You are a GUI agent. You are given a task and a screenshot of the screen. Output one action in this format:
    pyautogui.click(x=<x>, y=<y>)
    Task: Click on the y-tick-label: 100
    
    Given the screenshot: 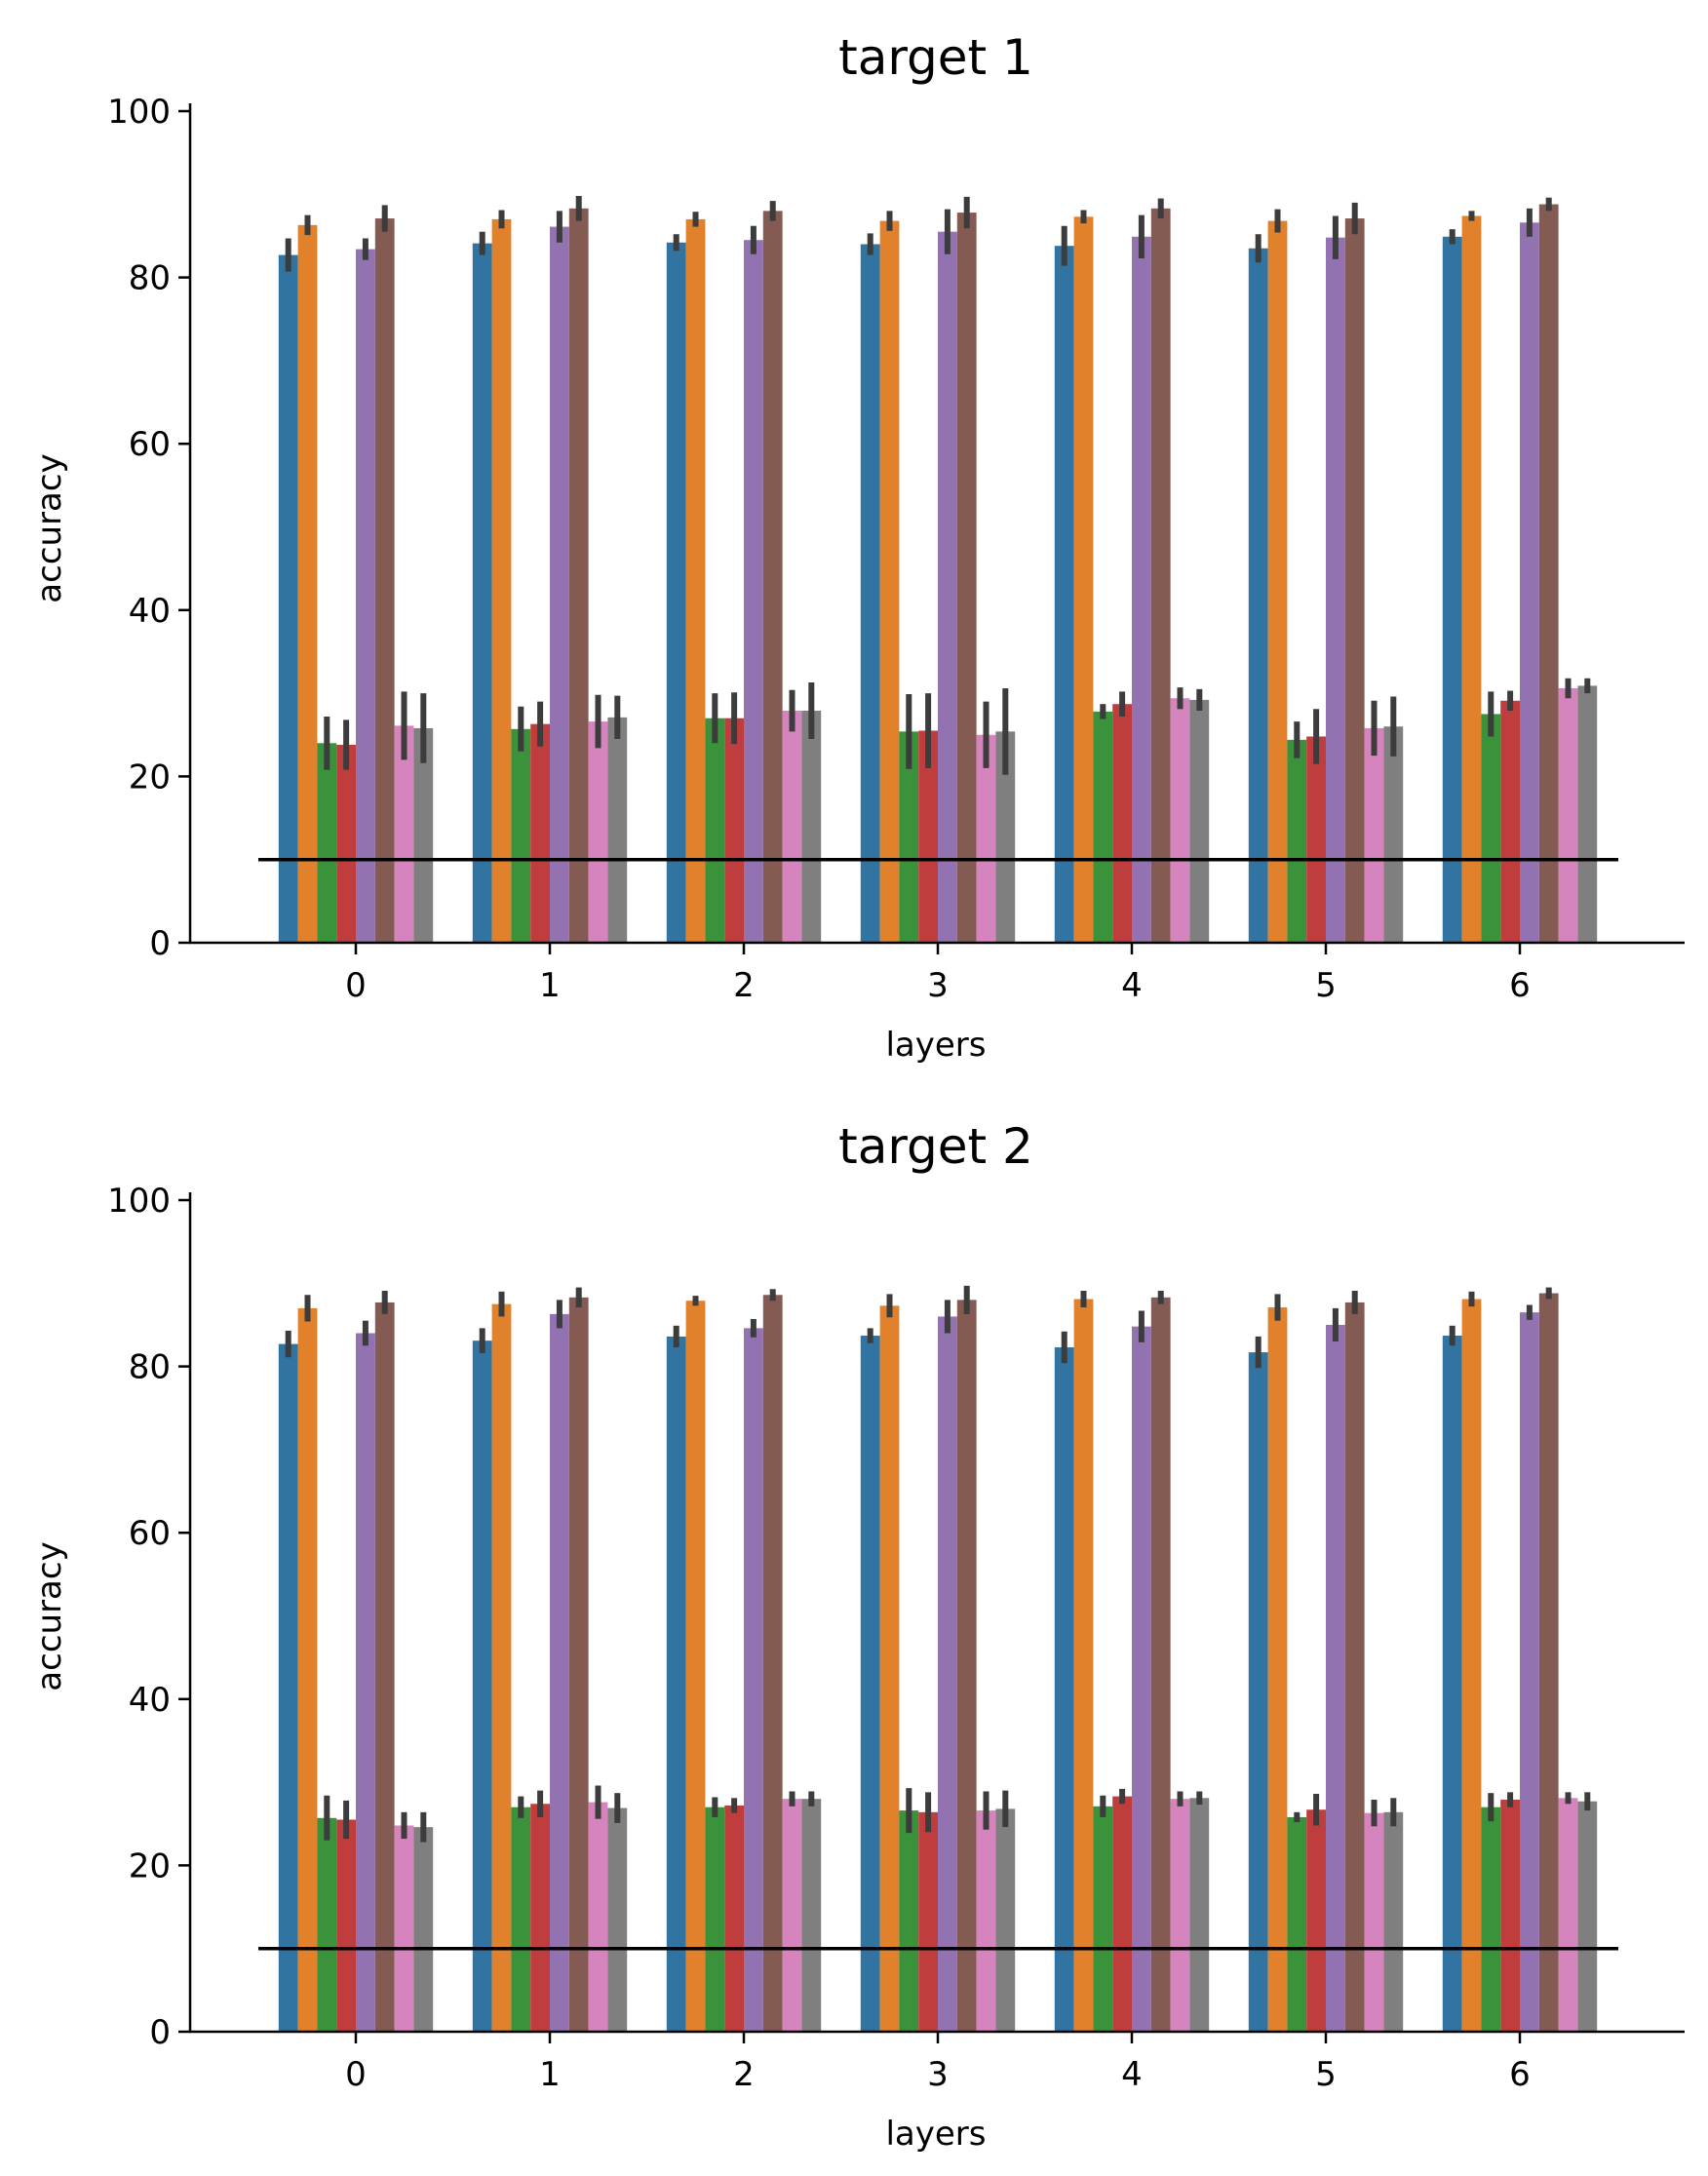 What is the action you would take?
    pyautogui.click(x=139, y=112)
    